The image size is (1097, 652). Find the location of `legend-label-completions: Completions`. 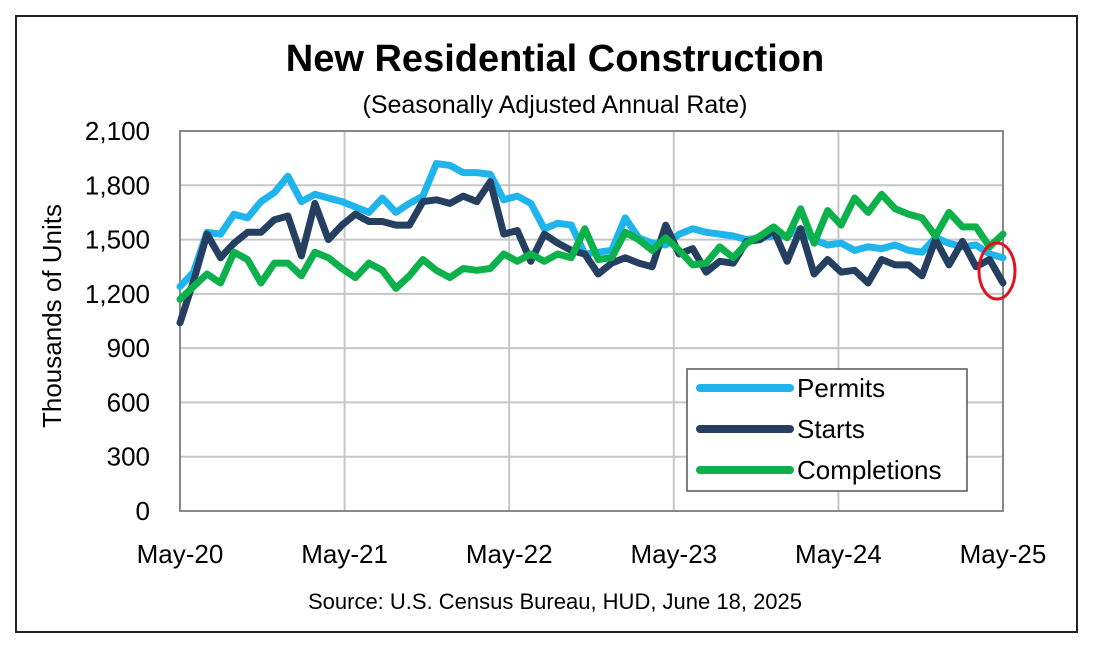

legend-label-completions: Completions is located at coordinates (869, 470).